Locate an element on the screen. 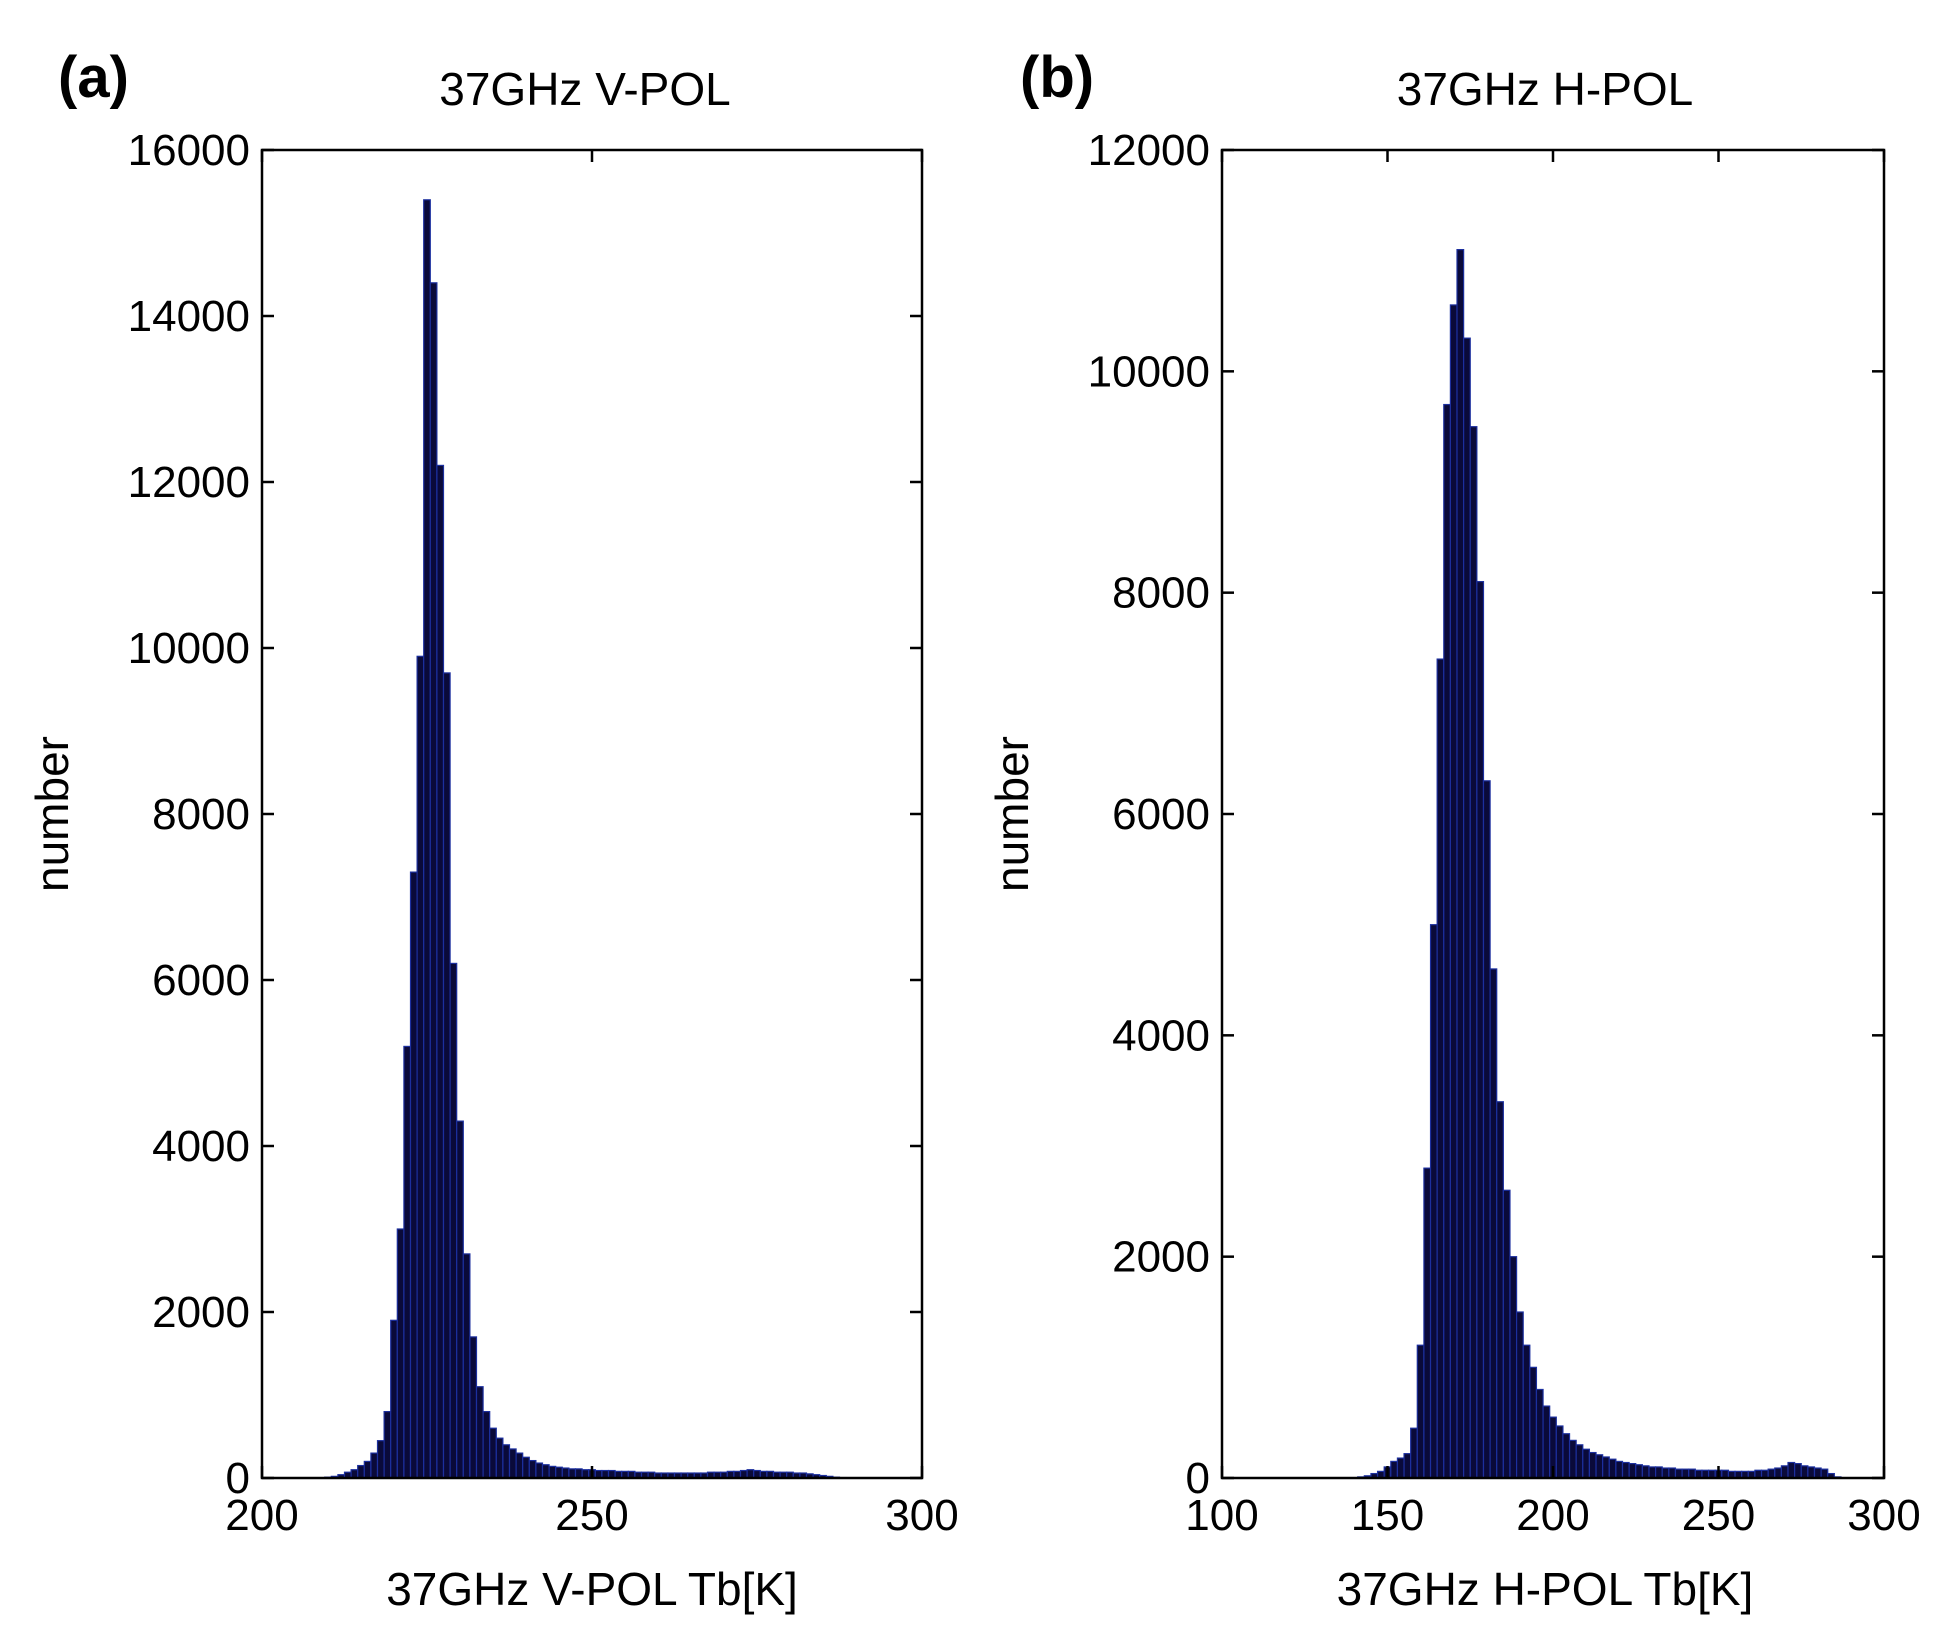 This screenshot has height=1639, width=1935. chart-title-a: 37GHz V-POL is located at coordinates (584, 89).